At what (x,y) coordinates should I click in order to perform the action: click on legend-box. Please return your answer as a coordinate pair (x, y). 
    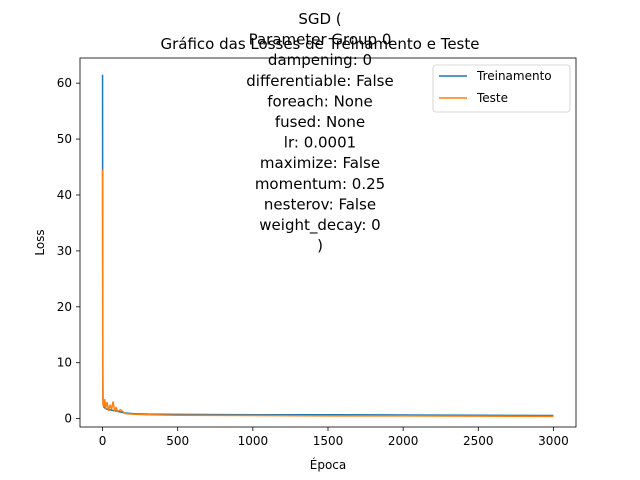
    Looking at the image, I should click on (501, 88).